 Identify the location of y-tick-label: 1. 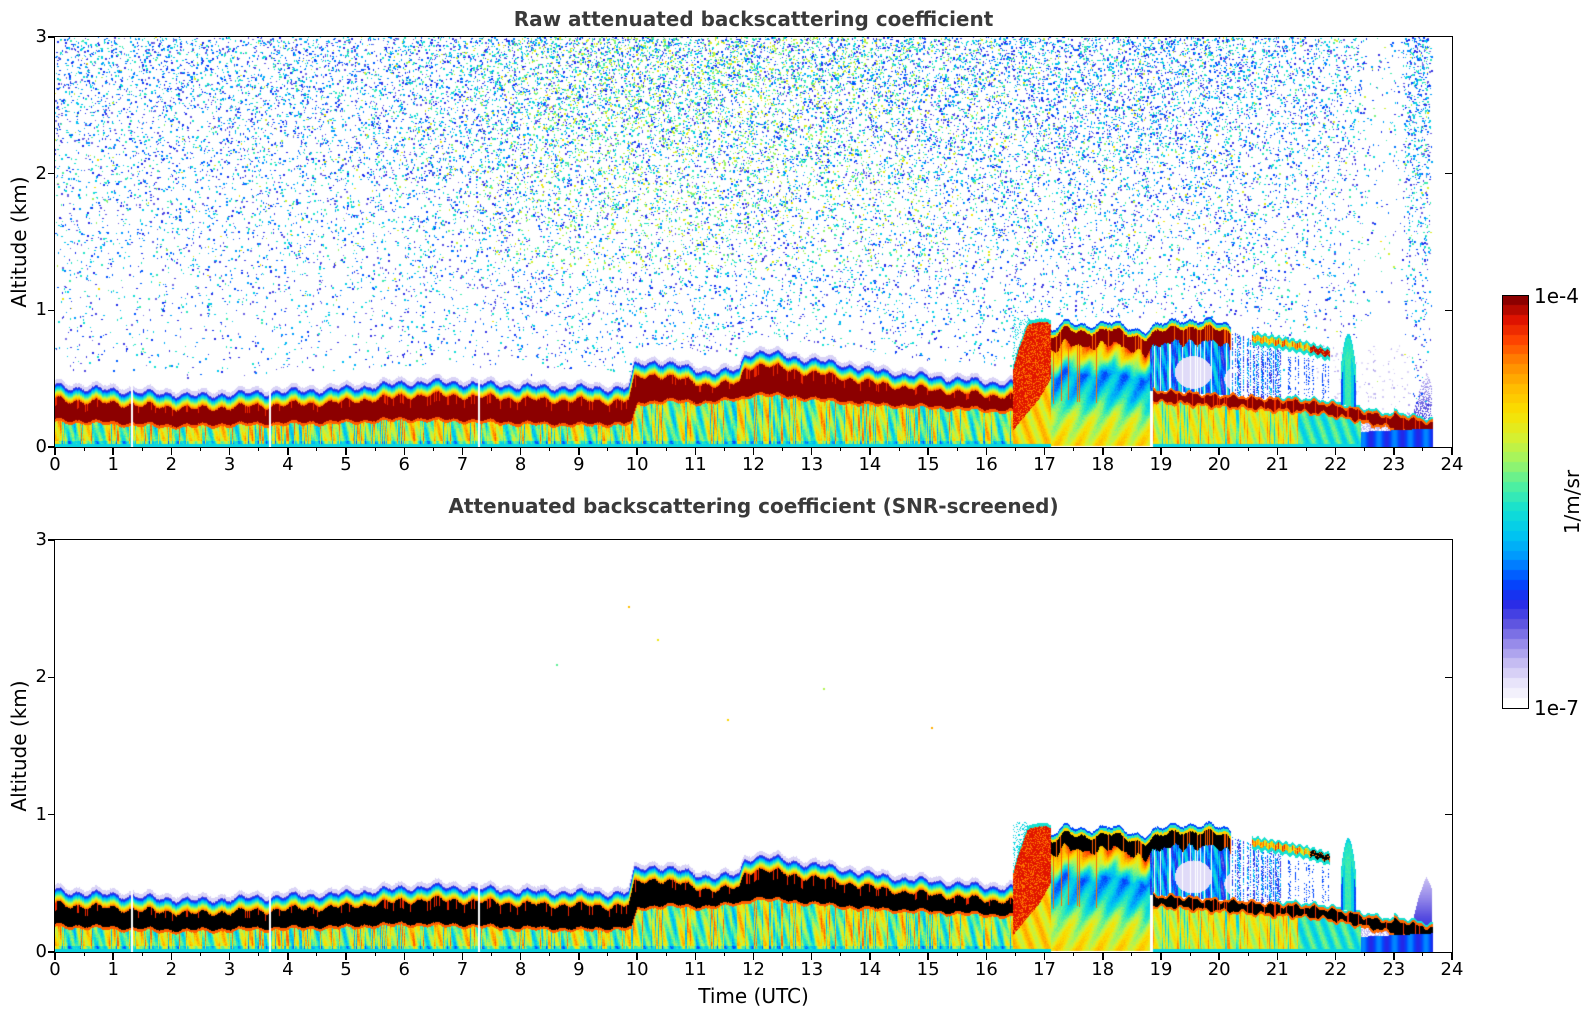
(41, 814).